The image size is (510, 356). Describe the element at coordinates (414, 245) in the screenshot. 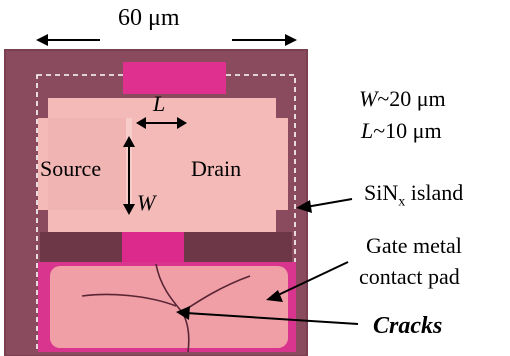

I see `gate-label-line1: Gate metal` at that location.